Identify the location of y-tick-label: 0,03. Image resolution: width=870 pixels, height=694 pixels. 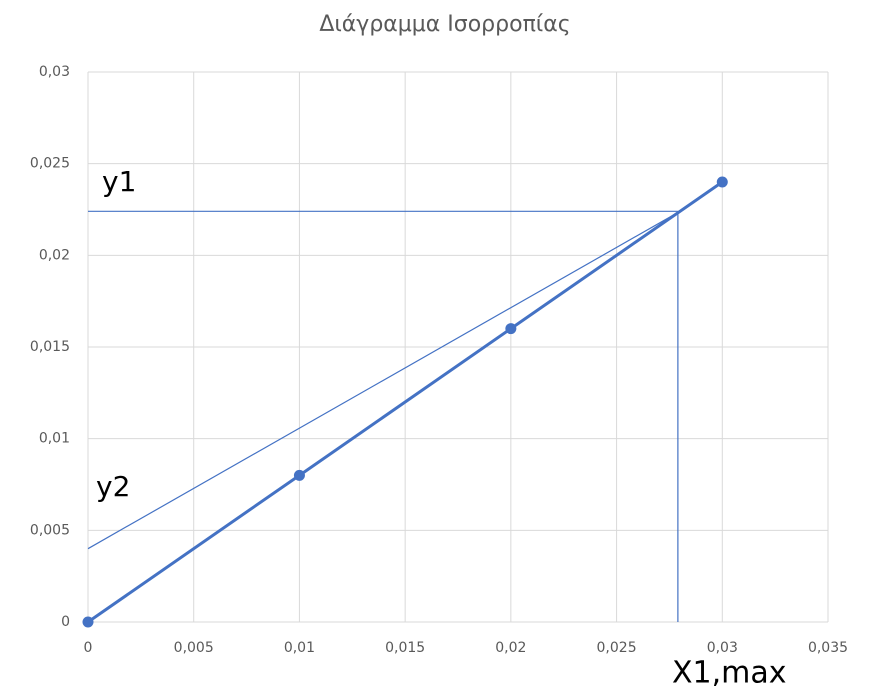
(54, 72).